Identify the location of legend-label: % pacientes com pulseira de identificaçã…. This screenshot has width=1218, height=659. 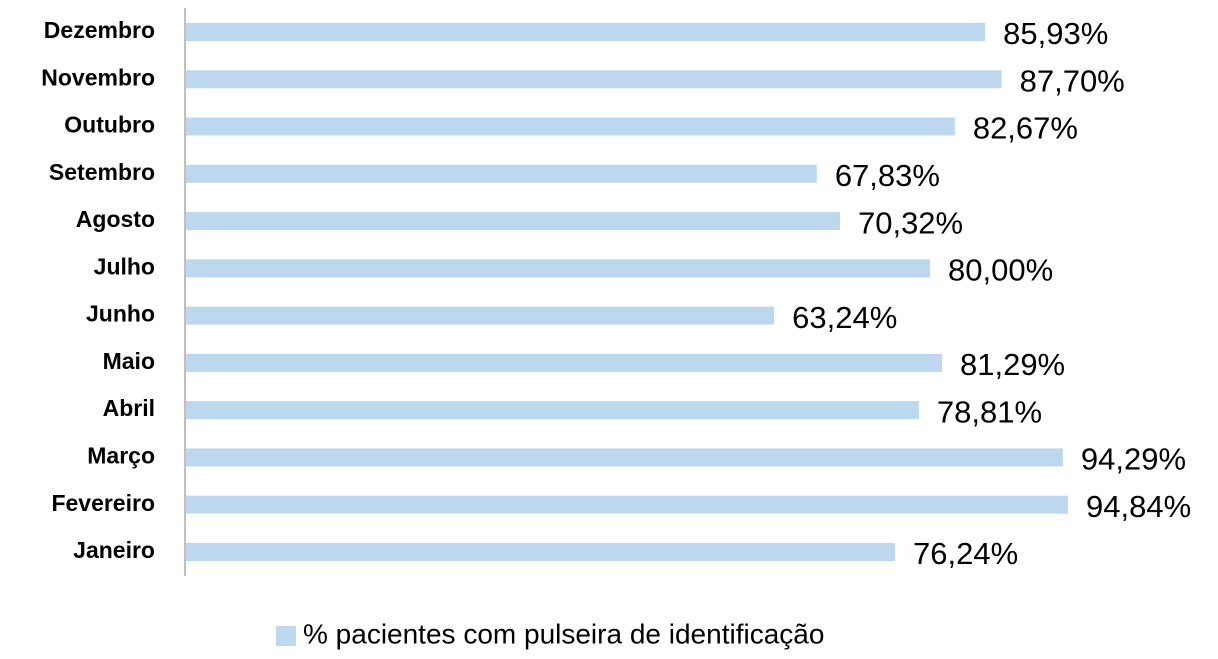
(563, 633).